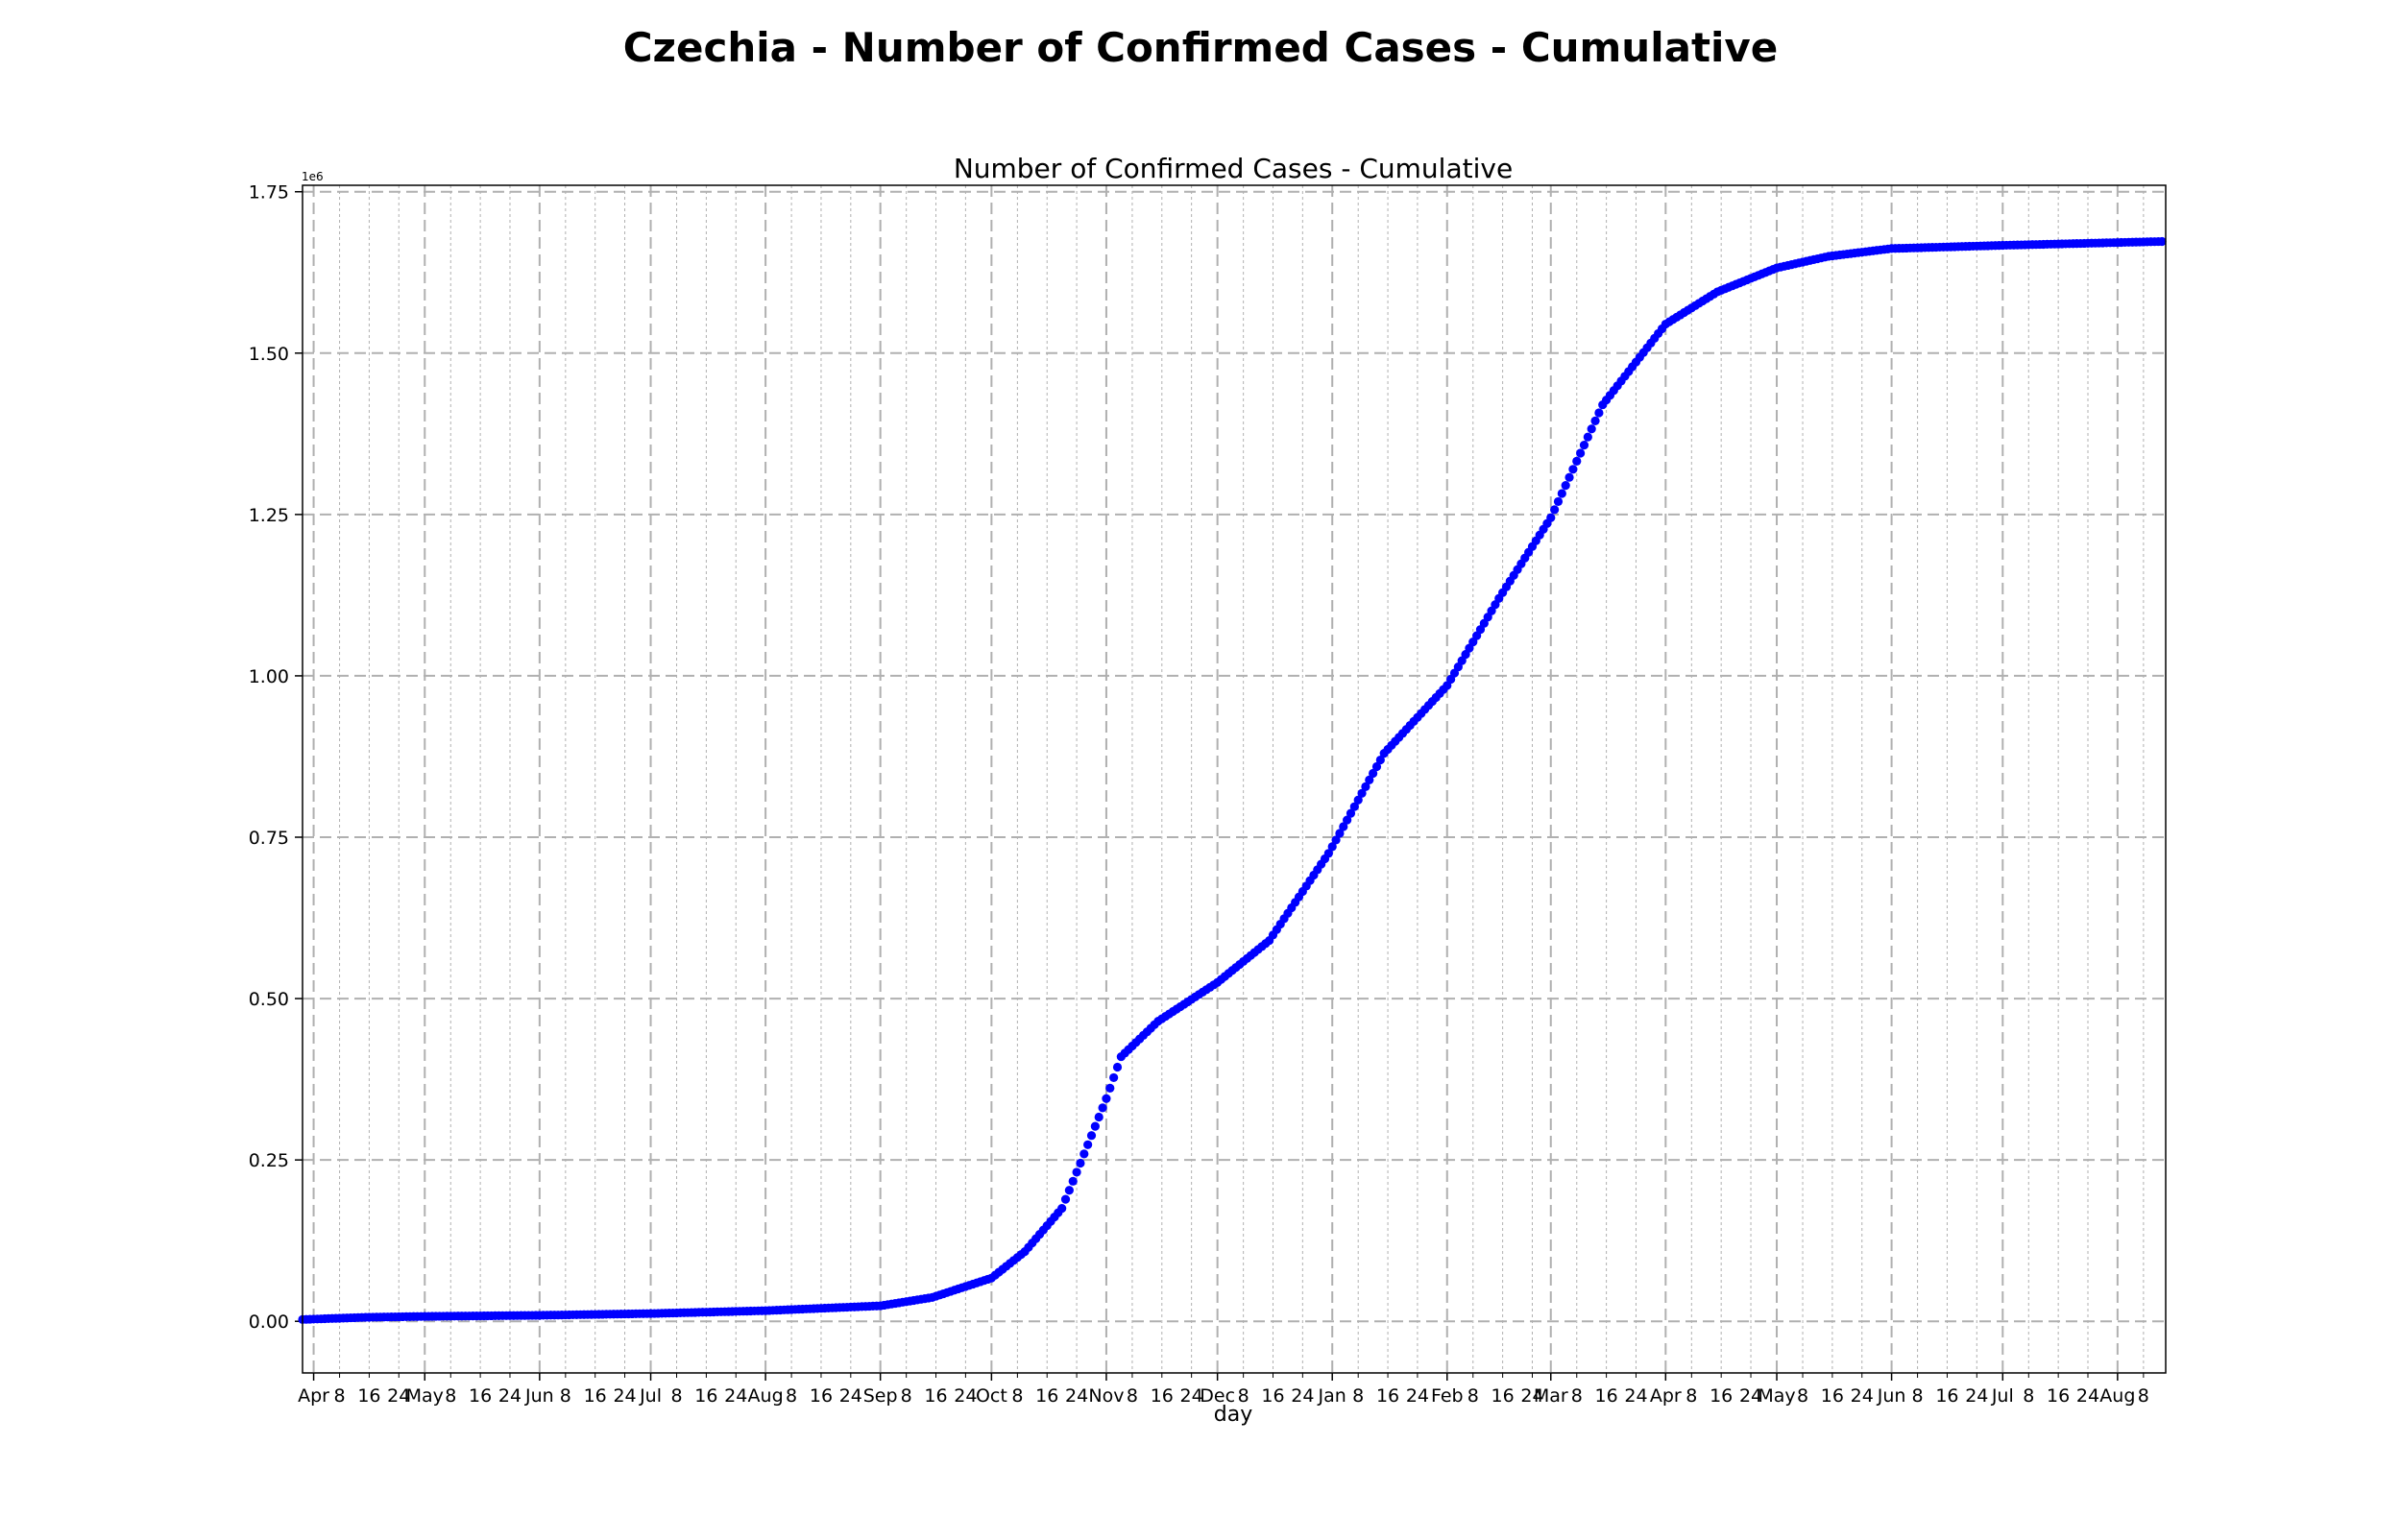  What do you see at coordinates (276, 758) in the screenshot?
I see `y-axis-ticks: 0.00 0.25 0.50 0.75 1.00 1.25 1.50 1.75` at bounding box center [276, 758].